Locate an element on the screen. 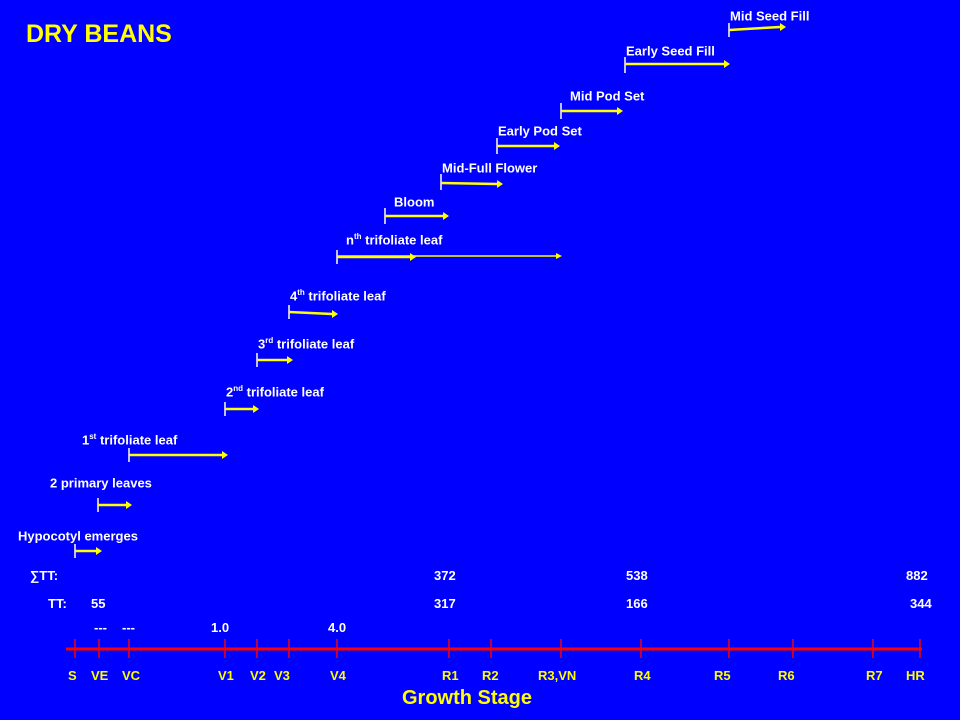 This screenshot has width=960, height=720. sum-tt-label: ∑TT: is located at coordinates (44, 575).